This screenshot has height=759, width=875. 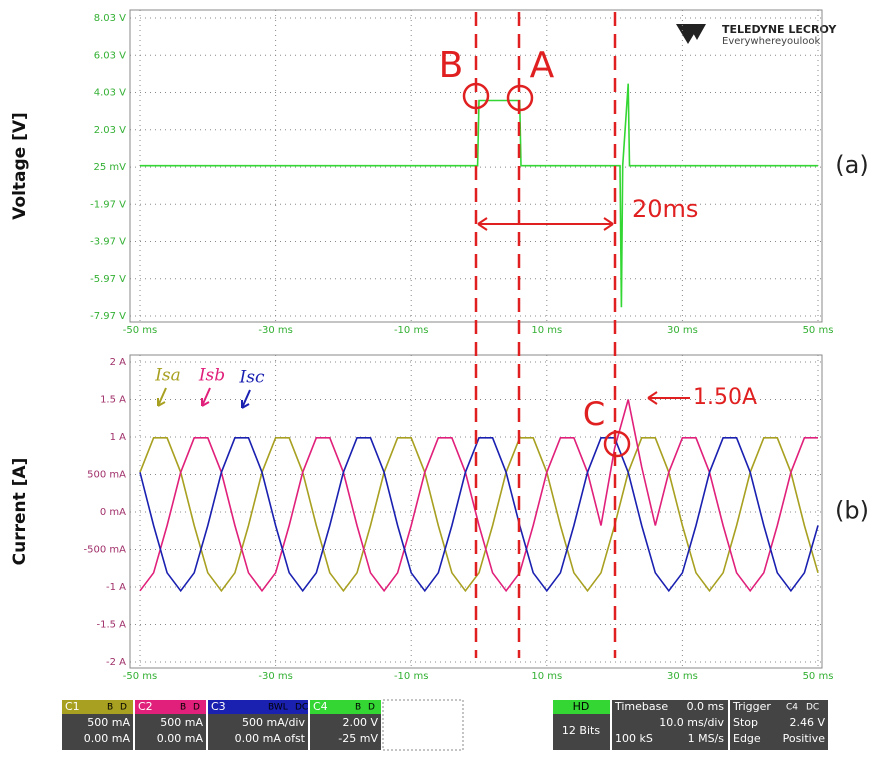 What do you see at coordinates (110, 55) in the screenshot?
I see `y-tick-label: 6.03 V` at bounding box center [110, 55].